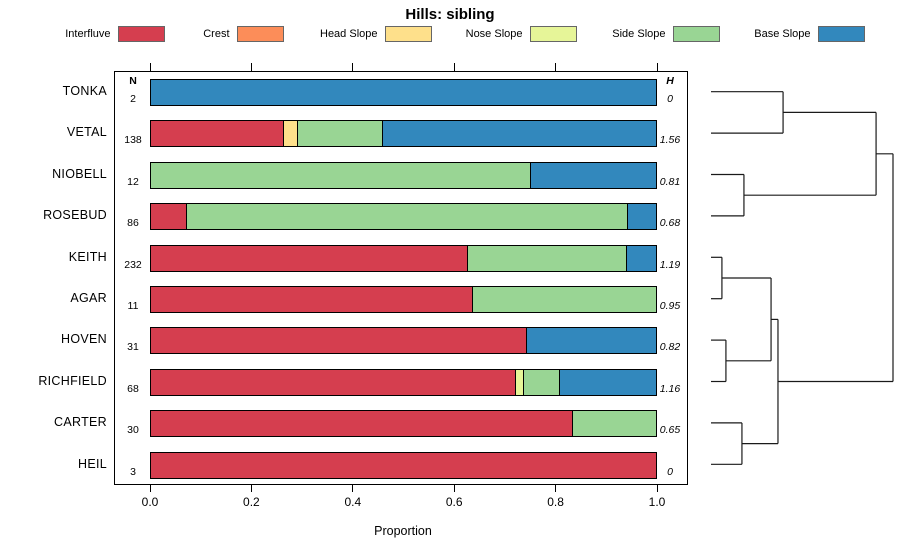 This screenshot has height=560, width=900. What do you see at coordinates (79, 173) in the screenshot?
I see `row-label: NIOBELL` at bounding box center [79, 173].